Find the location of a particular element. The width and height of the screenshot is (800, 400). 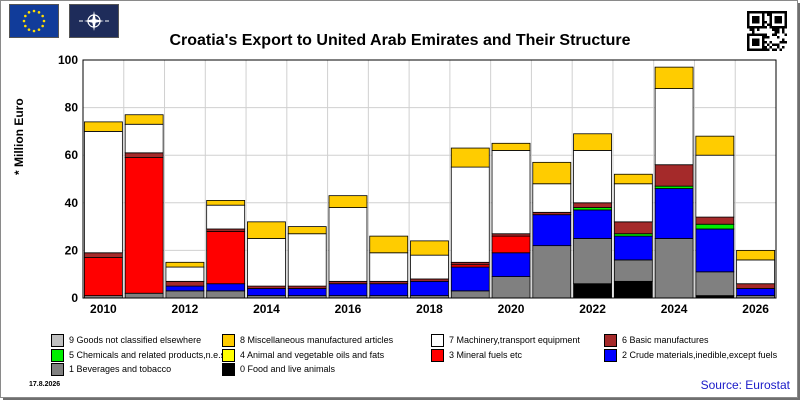

y-tick-label: 0 is located at coordinates (74, 298).